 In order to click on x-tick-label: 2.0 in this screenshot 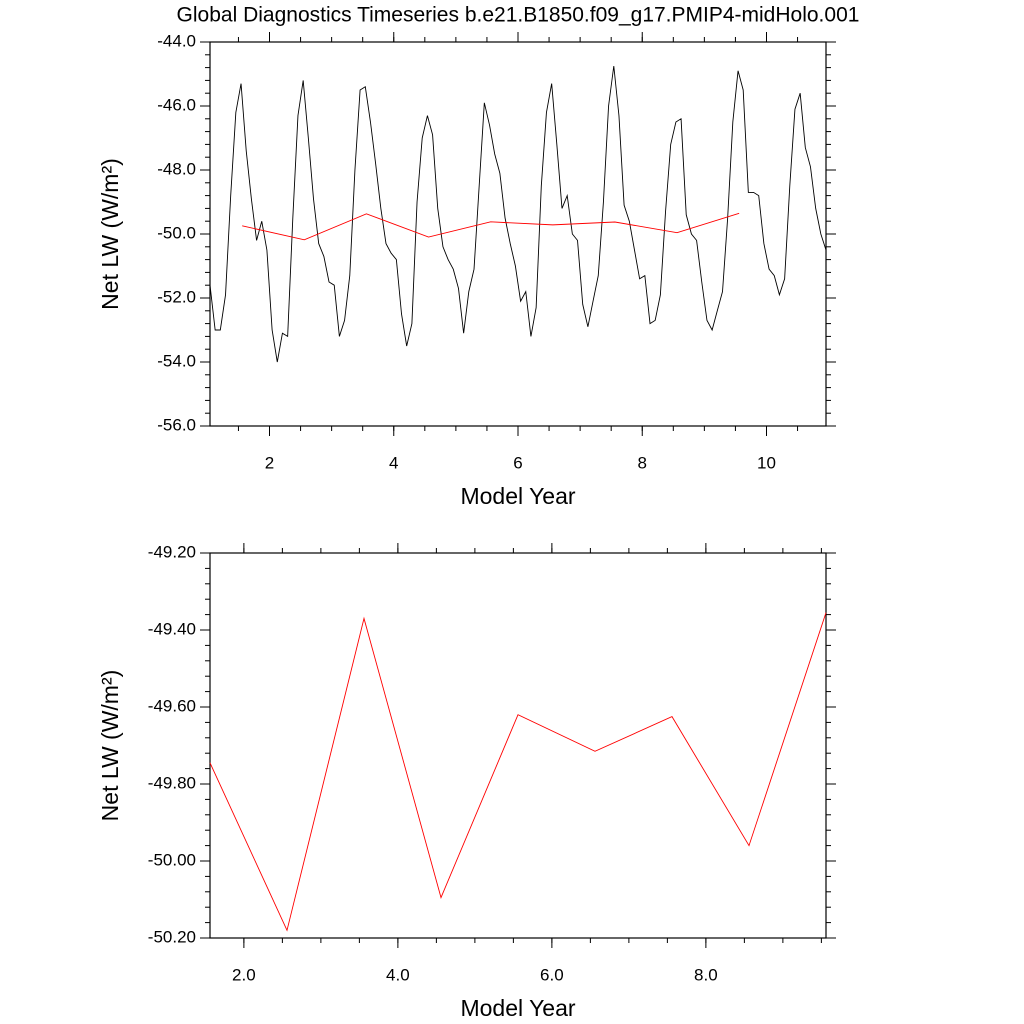, I will do `click(244, 974)`.